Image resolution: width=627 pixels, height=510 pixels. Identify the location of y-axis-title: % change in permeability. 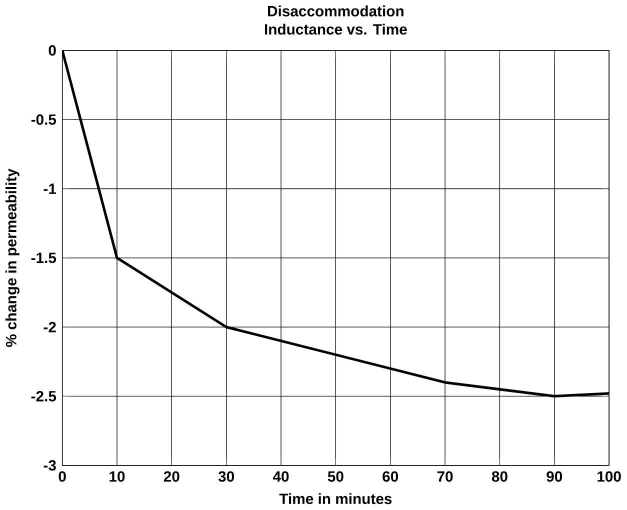
(13, 258).